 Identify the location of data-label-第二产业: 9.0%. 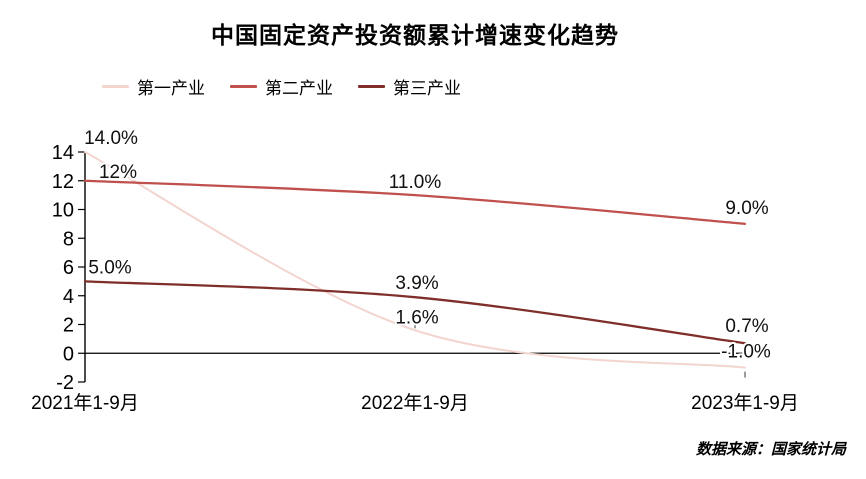
(746, 208).